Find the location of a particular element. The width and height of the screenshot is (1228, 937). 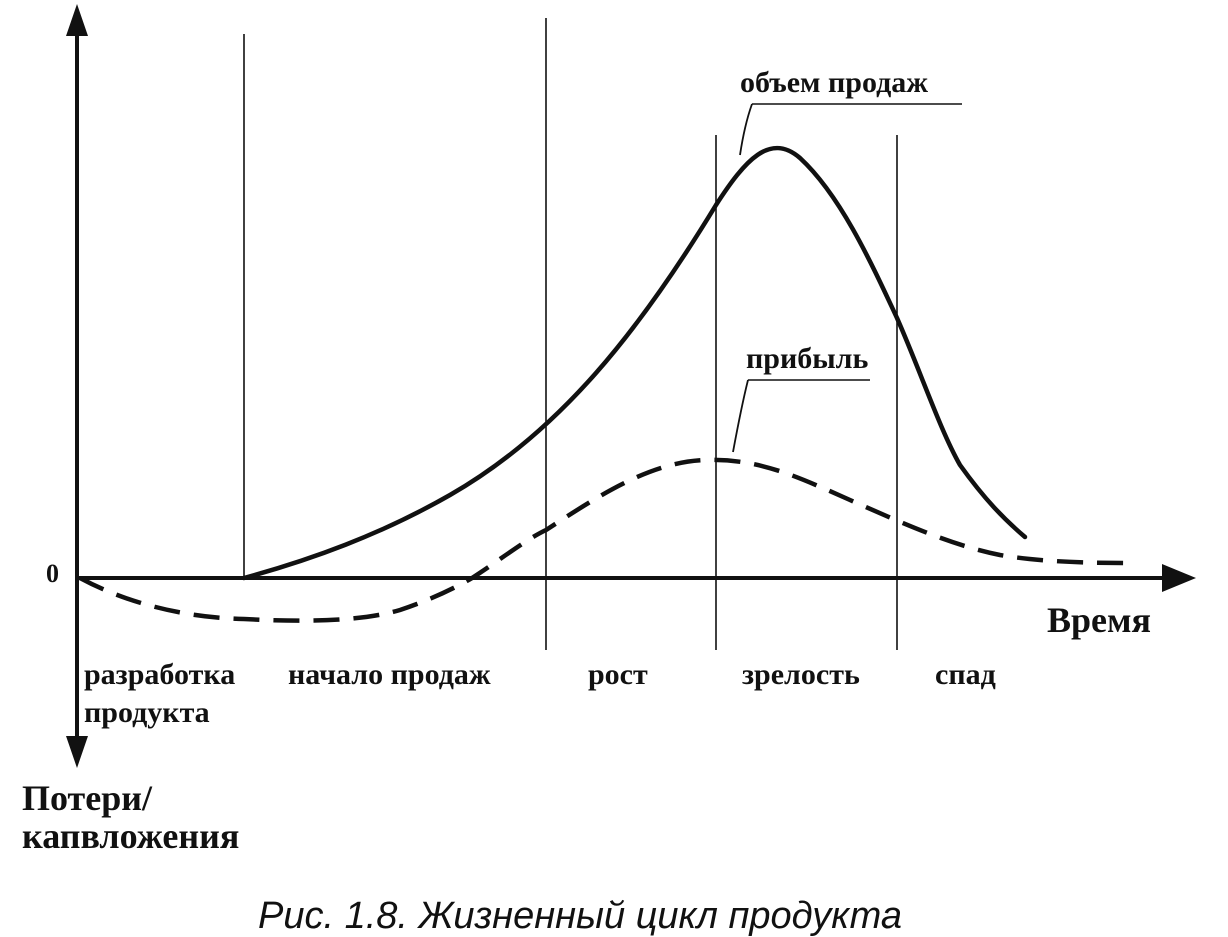

figure-caption: Рис. 1.8. Жизненный цикл продукта is located at coordinates (580, 916).